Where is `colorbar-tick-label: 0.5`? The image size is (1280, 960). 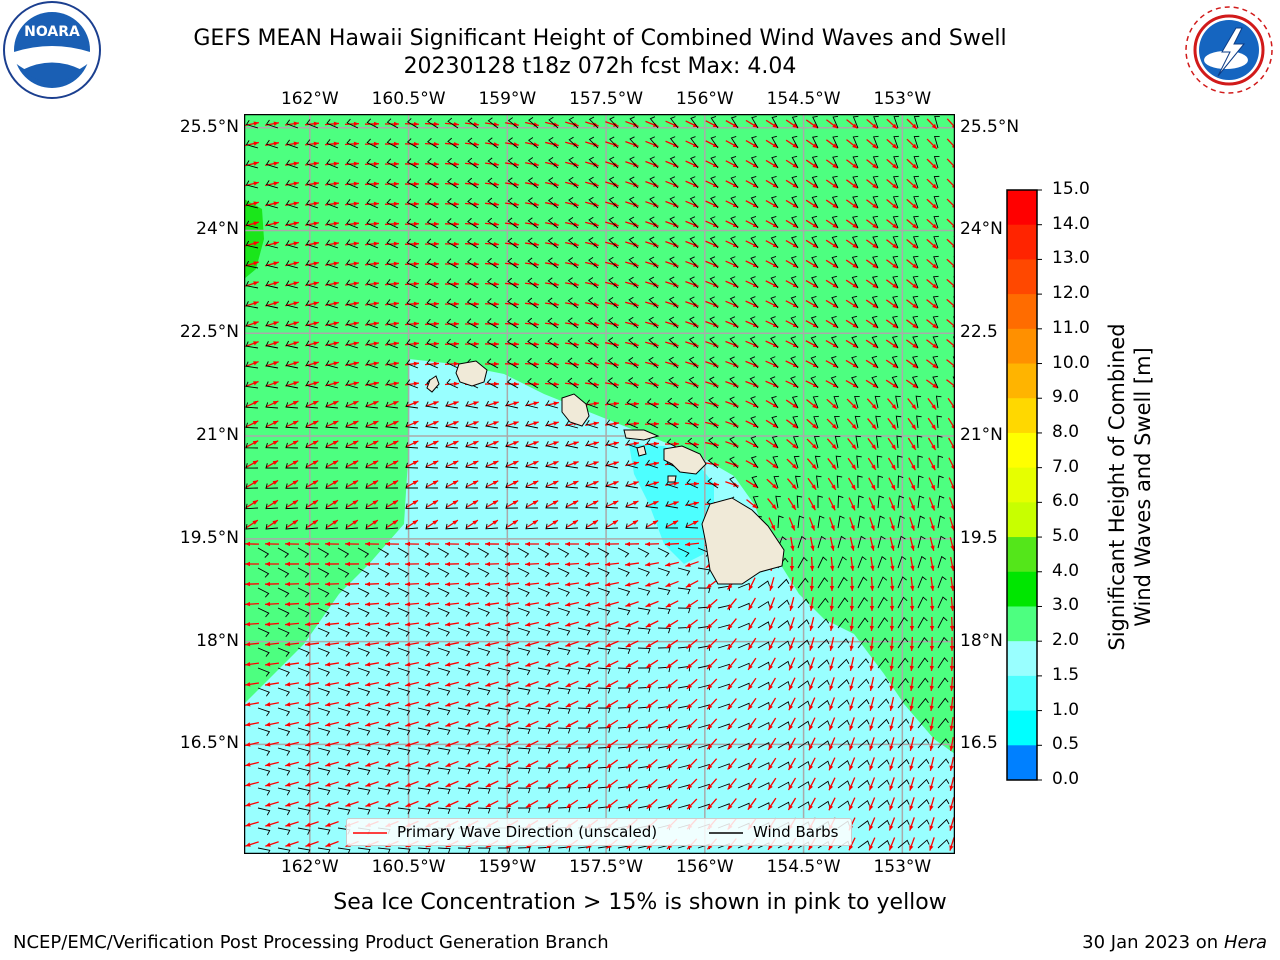 colorbar-tick-label: 0.5 is located at coordinates (1066, 744).